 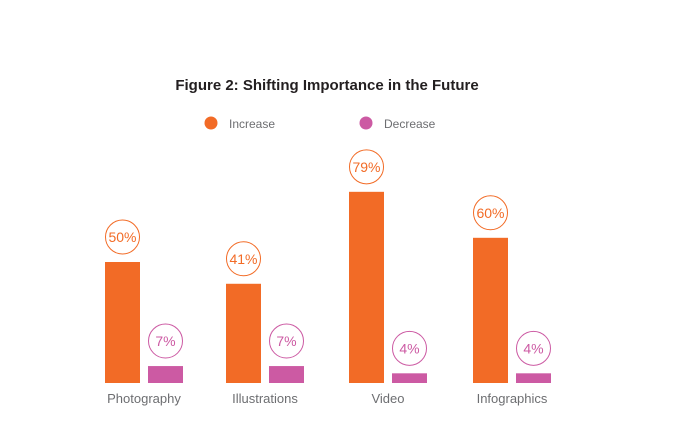 What do you see at coordinates (366, 123) in the screenshot?
I see `legend-marker-decrease` at bounding box center [366, 123].